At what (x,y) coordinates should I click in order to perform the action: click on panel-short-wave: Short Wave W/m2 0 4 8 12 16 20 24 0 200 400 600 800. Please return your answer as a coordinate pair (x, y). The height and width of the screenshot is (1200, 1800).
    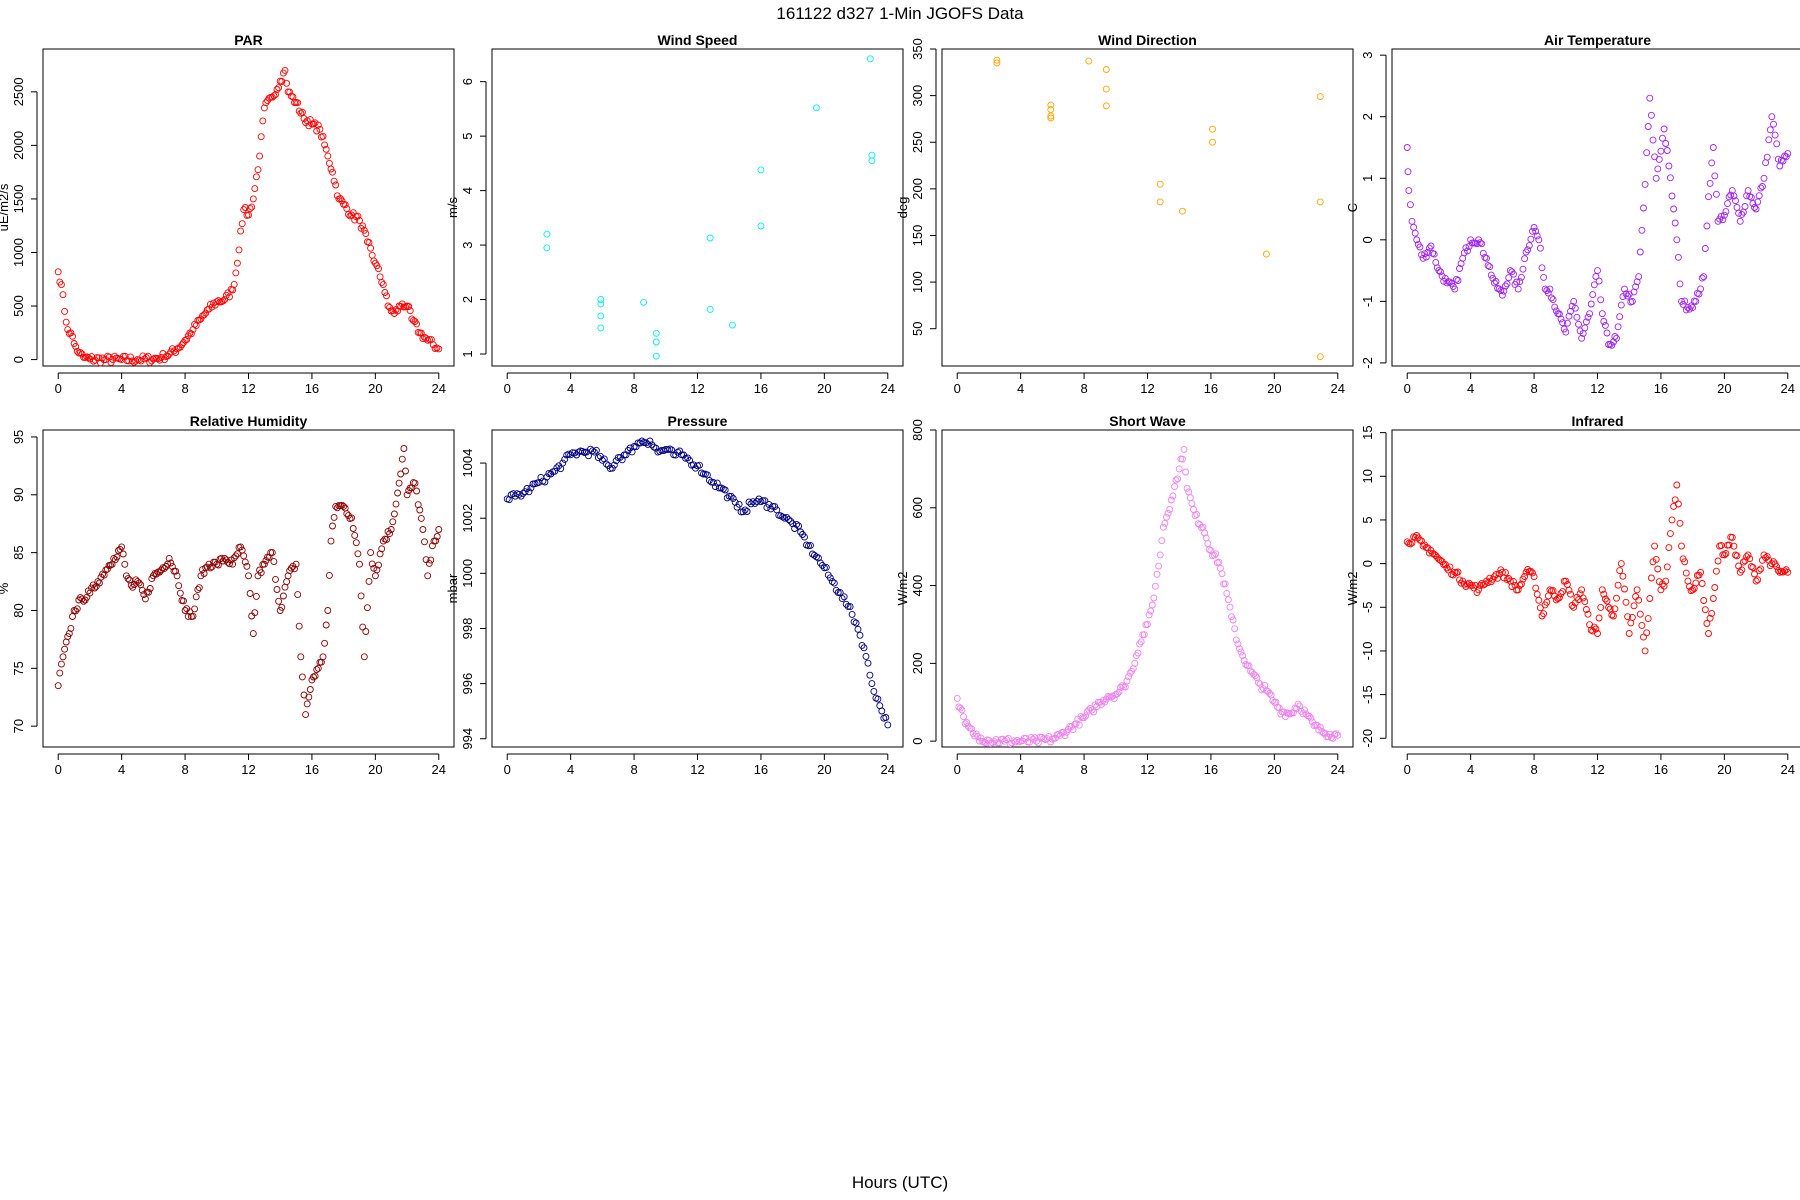
    Looking at the image, I should click on (1124, 595).